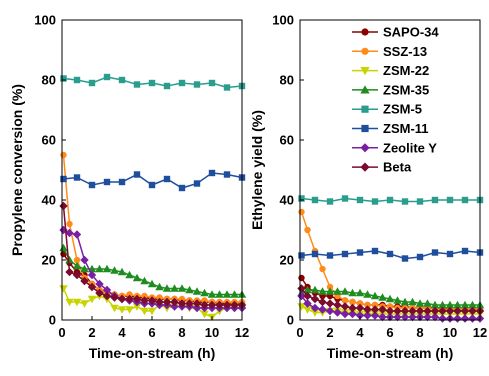 This screenshot has height=376, width=489. Describe the element at coordinates (49, 80) in the screenshot. I see `left-y-tick-label: 80` at that location.